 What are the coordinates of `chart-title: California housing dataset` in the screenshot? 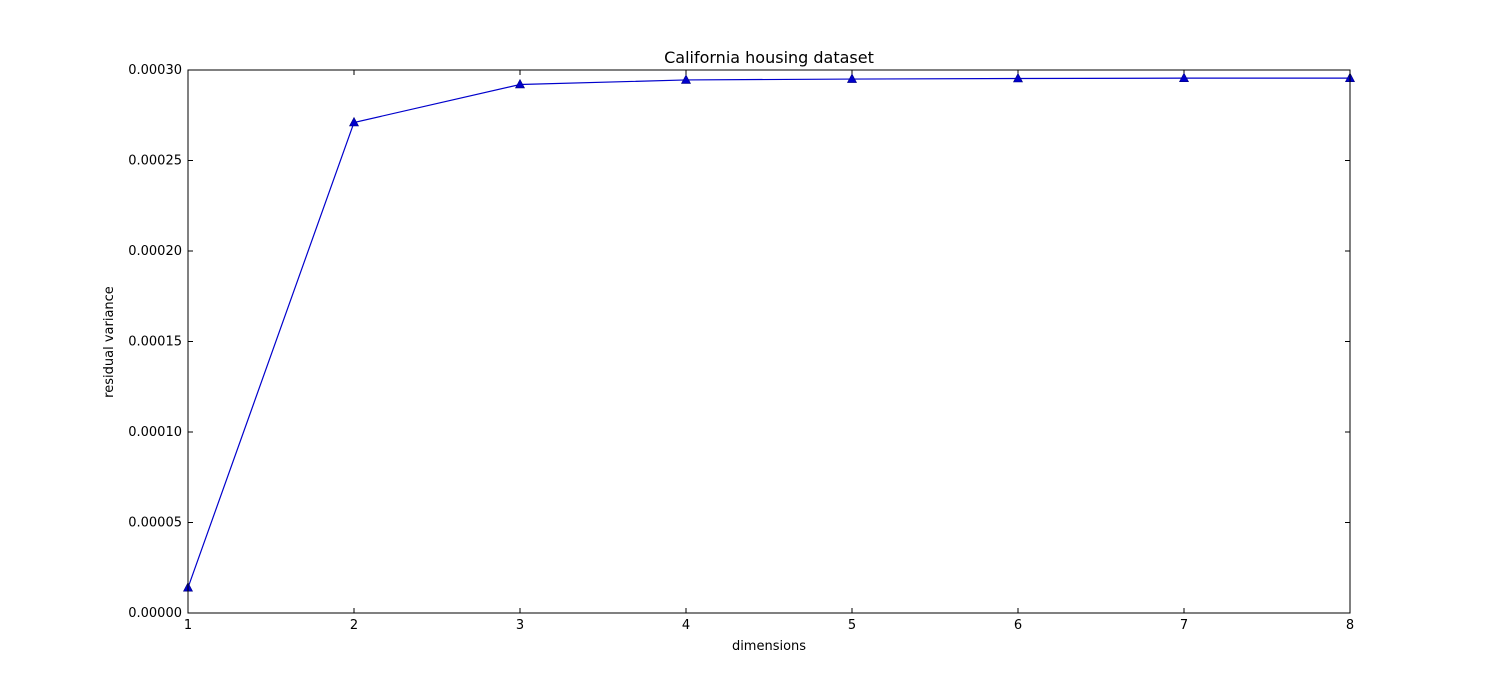 It's located at (769, 57).